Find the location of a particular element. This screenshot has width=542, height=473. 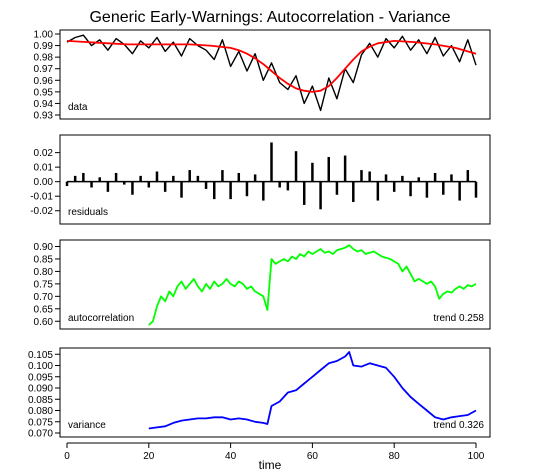

panel-label-data: data is located at coordinates (78, 107).